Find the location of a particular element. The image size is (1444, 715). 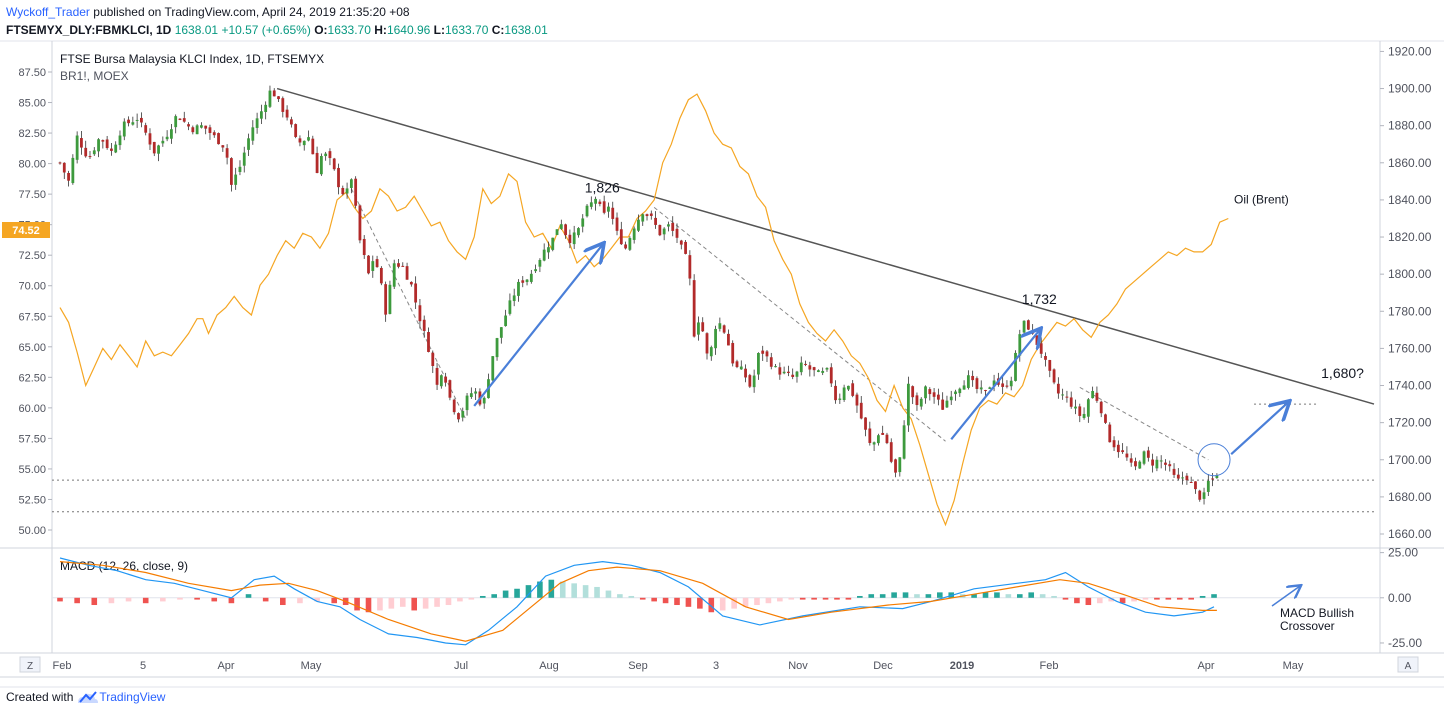

right-axis-label: 1840.00 is located at coordinates (1410, 200).